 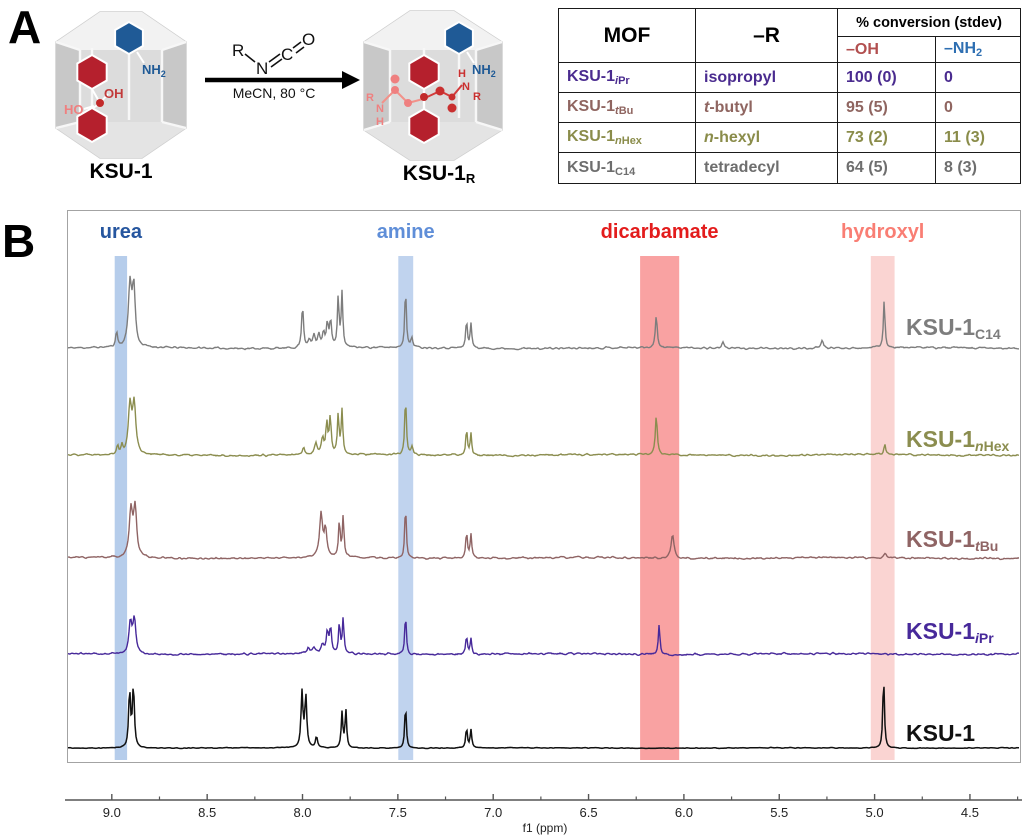 I want to click on arrow-head, so click(x=351, y=80).